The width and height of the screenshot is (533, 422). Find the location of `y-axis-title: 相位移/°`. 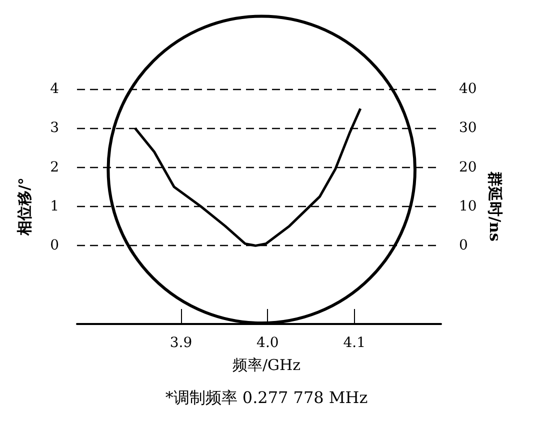

y-axis-title: 相位移/° is located at coordinates (25, 207).